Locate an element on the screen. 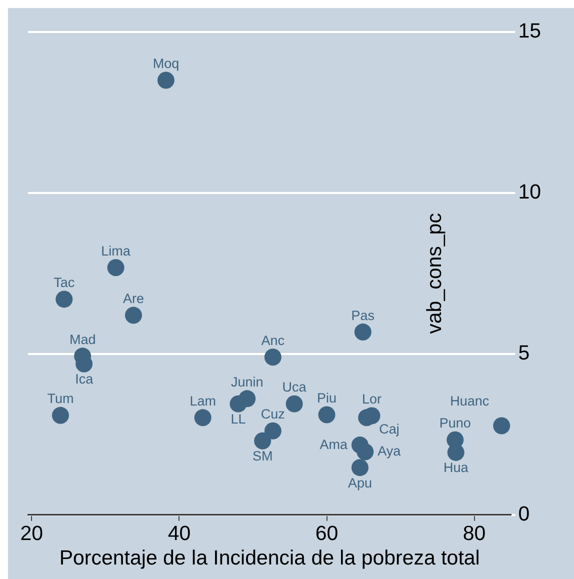  annotation: Tac is located at coordinates (64, 282).